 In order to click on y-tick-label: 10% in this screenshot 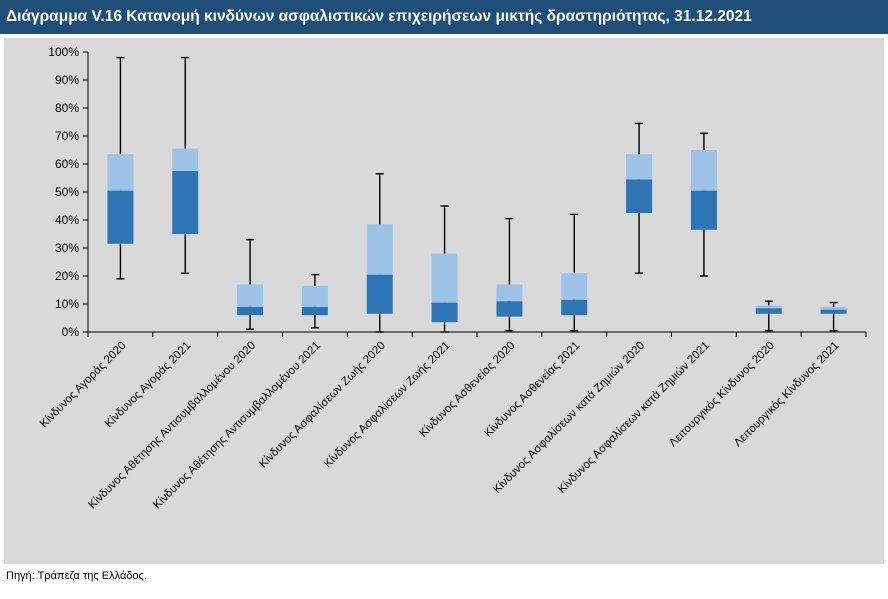, I will do `click(67, 304)`.